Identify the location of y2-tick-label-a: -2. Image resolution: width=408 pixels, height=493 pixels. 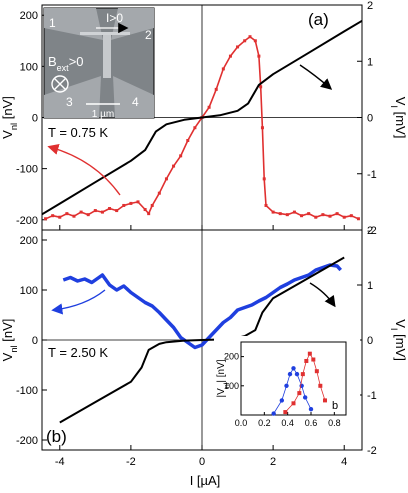
(372, 231).